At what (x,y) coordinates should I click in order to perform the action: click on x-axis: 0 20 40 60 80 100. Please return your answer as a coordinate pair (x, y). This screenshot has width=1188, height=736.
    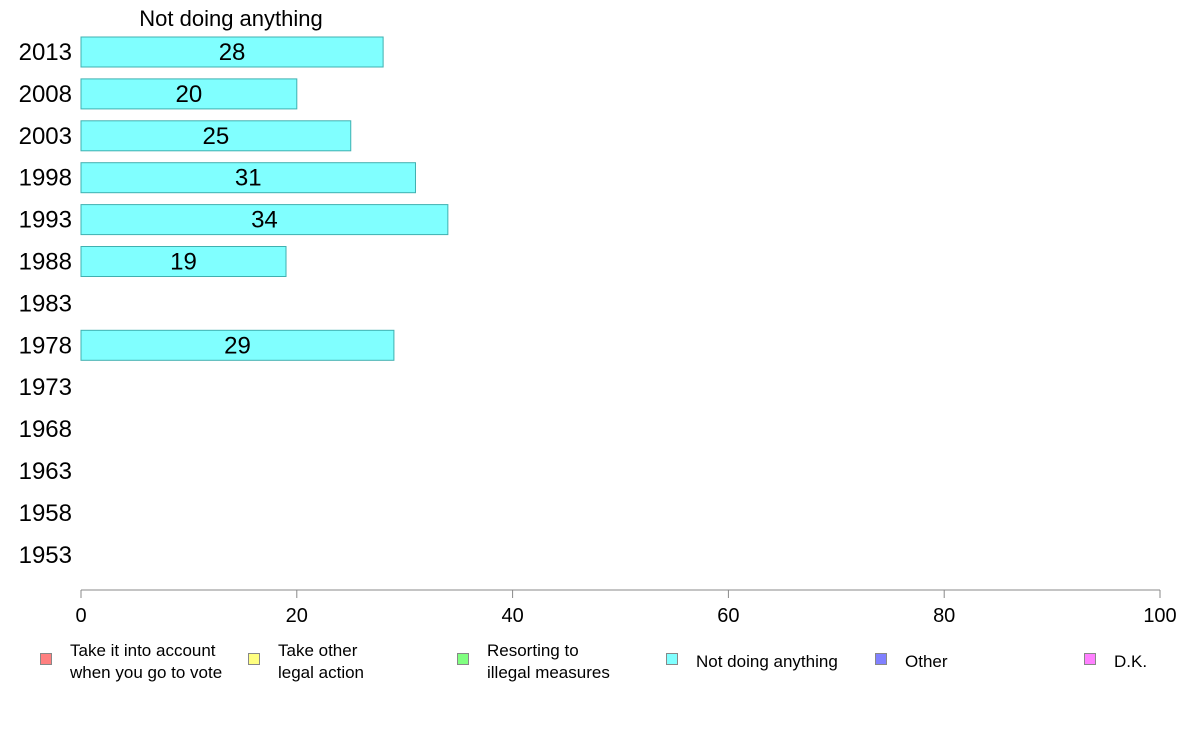
    Looking at the image, I should click on (626, 608).